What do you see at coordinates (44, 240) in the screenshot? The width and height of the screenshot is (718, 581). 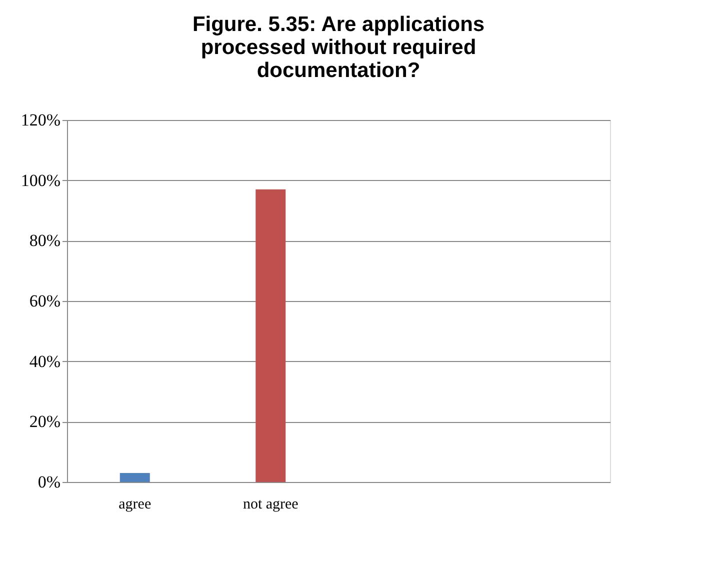 I see `y-tick-label: 80%` at bounding box center [44, 240].